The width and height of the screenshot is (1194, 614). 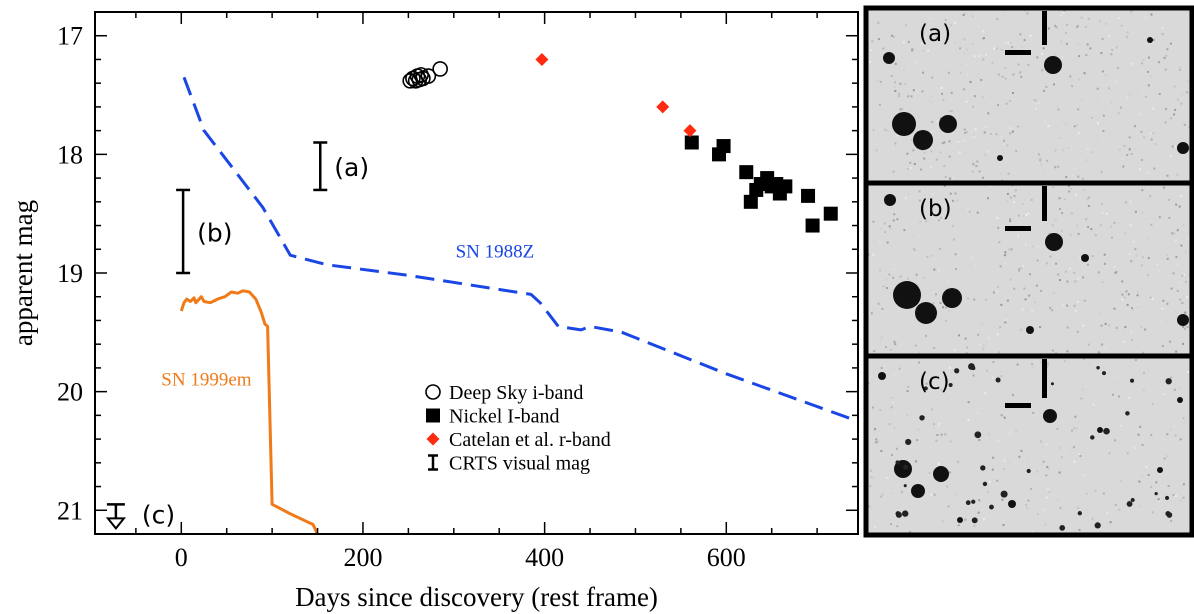 What do you see at coordinates (214, 232) in the screenshot?
I see `crts-range-label: (b)` at bounding box center [214, 232].